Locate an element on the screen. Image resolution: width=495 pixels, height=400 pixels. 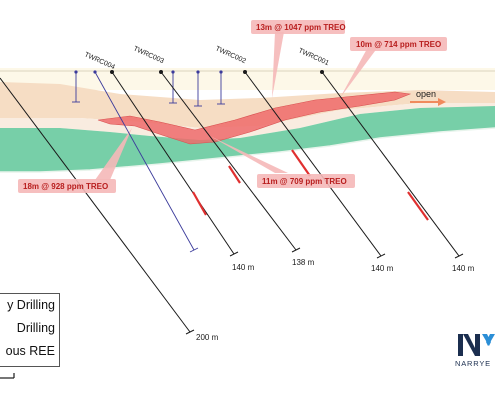
surface-sky-band is located at coordinates (247, 79).